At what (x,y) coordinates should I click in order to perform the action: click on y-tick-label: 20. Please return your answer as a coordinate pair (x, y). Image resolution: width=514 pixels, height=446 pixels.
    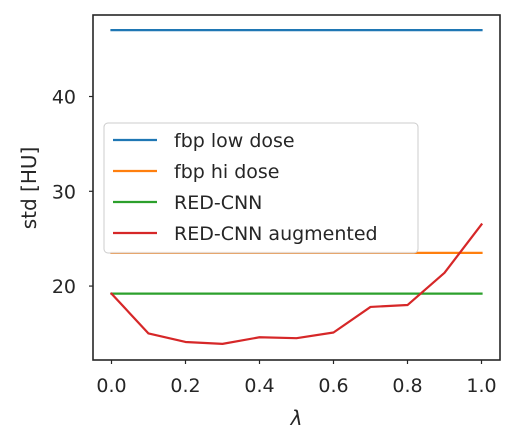
    Looking at the image, I should click on (64, 287).